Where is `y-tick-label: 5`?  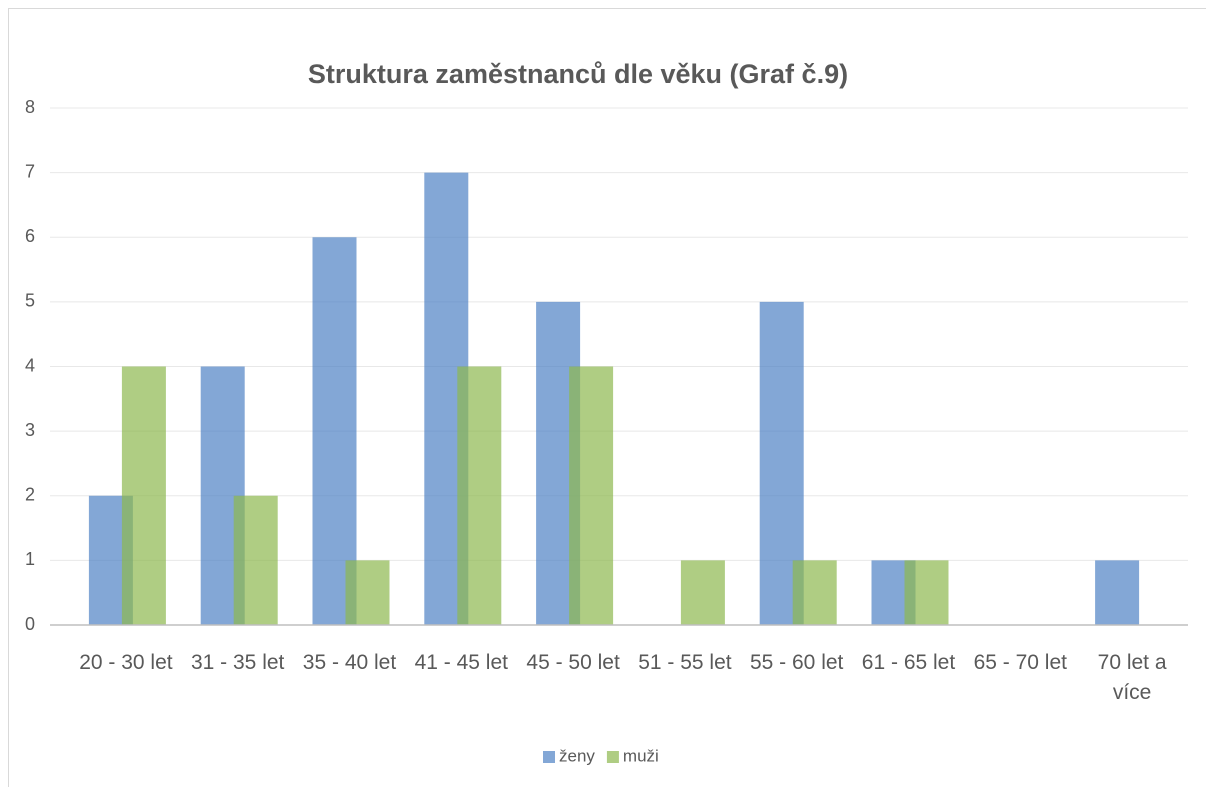 y-tick-label: 5 is located at coordinates (30, 301).